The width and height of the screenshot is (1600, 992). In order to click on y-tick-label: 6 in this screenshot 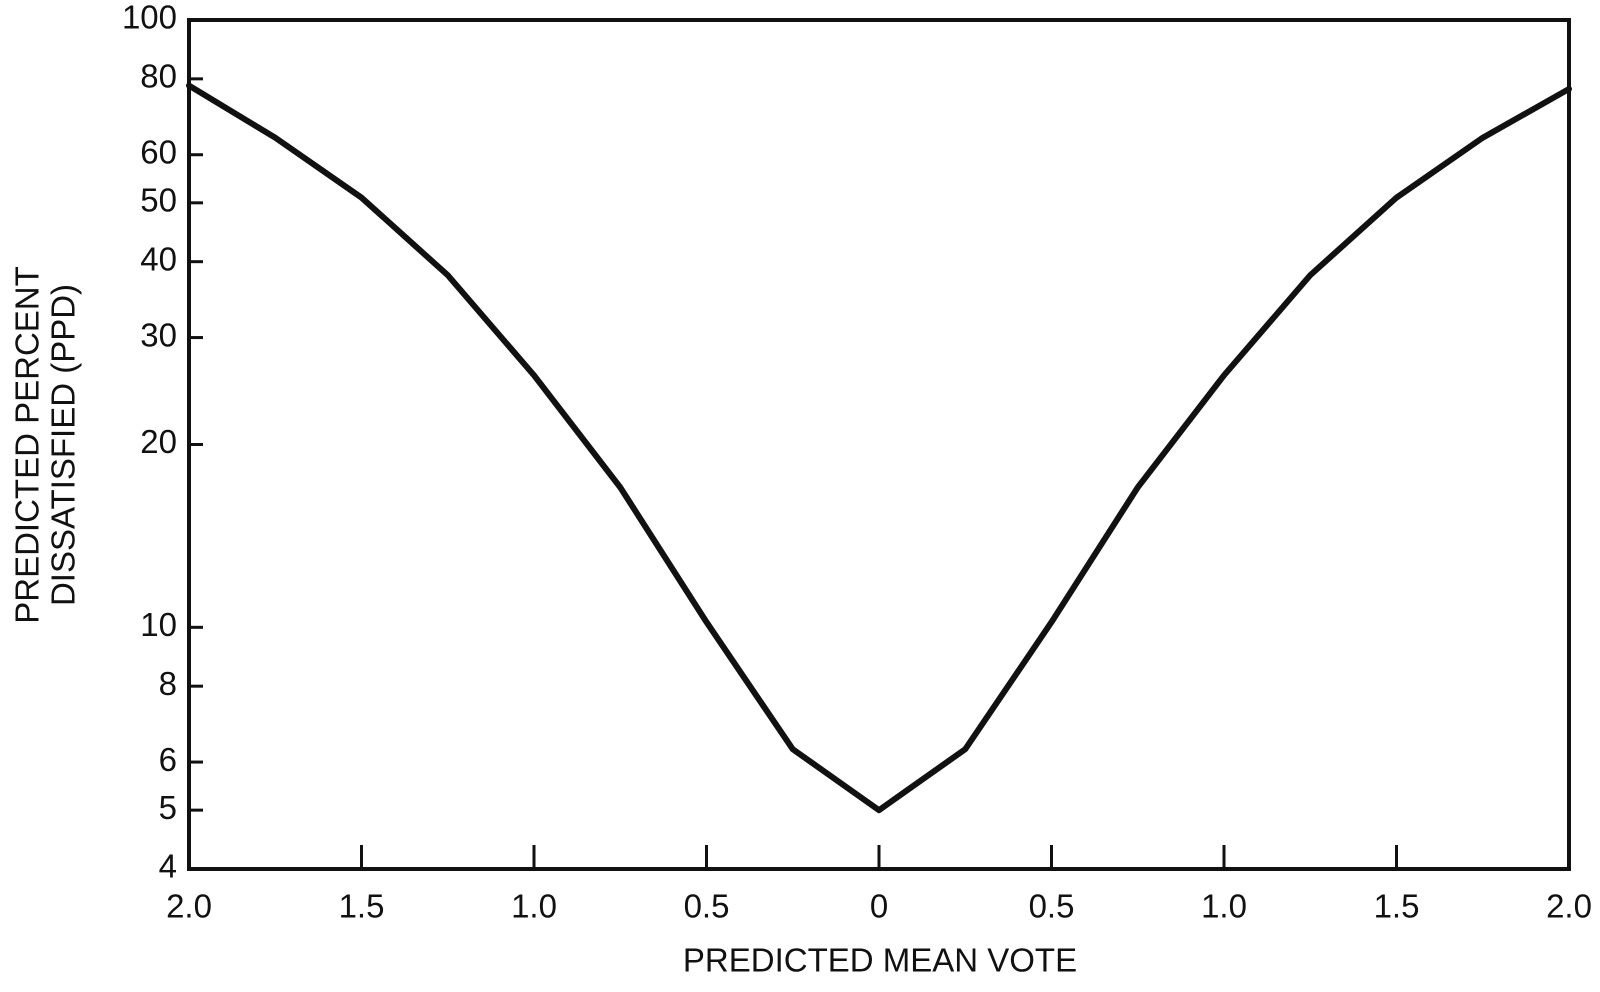, I will do `click(168, 759)`.